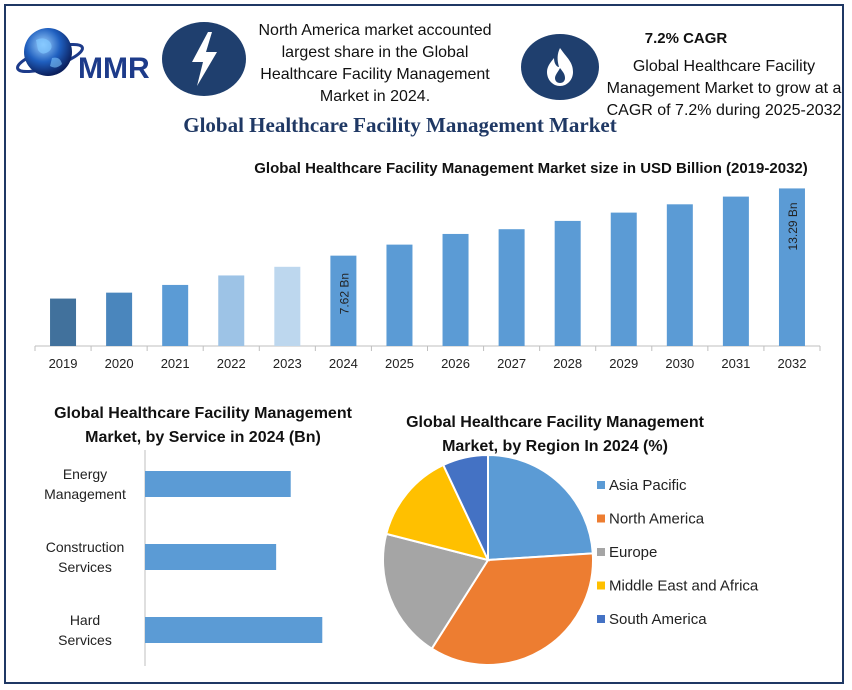 The width and height of the screenshot is (852, 690). I want to click on legend-label-1: North America, so click(657, 519).